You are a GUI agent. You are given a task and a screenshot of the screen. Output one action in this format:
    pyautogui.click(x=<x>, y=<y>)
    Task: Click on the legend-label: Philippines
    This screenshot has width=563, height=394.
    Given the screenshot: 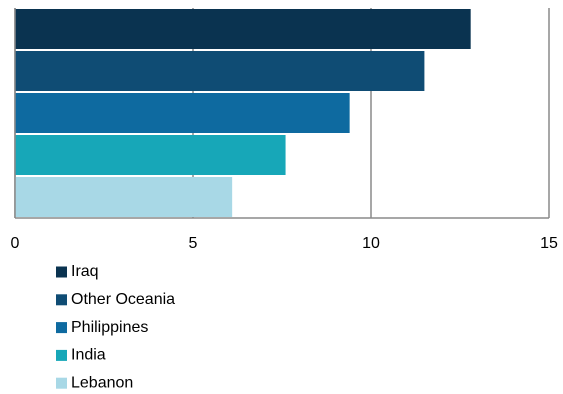 What is the action you would take?
    pyautogui.click(x=109, y=327)
    